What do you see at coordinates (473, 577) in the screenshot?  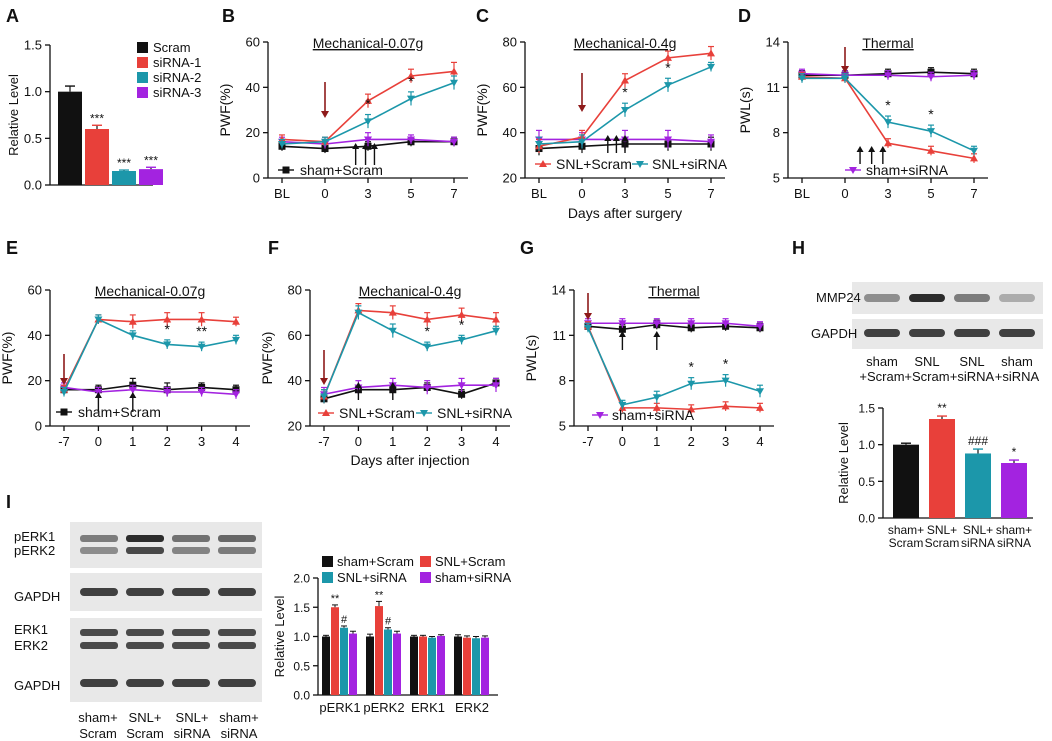 I see `legend-label-i: sham+siRNA` at bounding box center [473, 577].